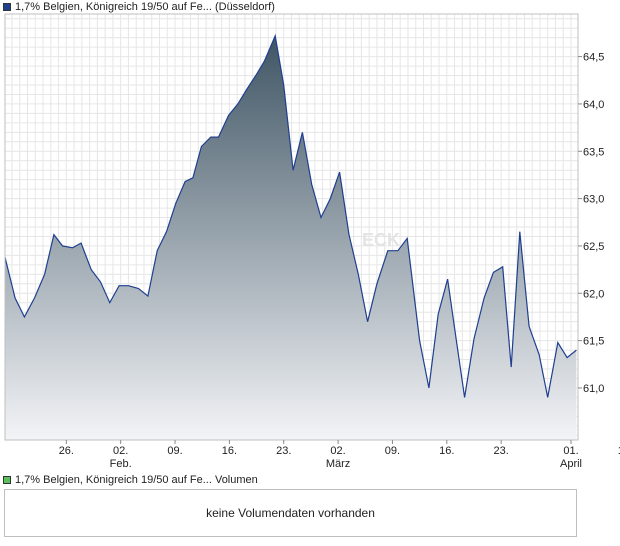  I want to click on x-tick-label: 10., so click(619, 451).